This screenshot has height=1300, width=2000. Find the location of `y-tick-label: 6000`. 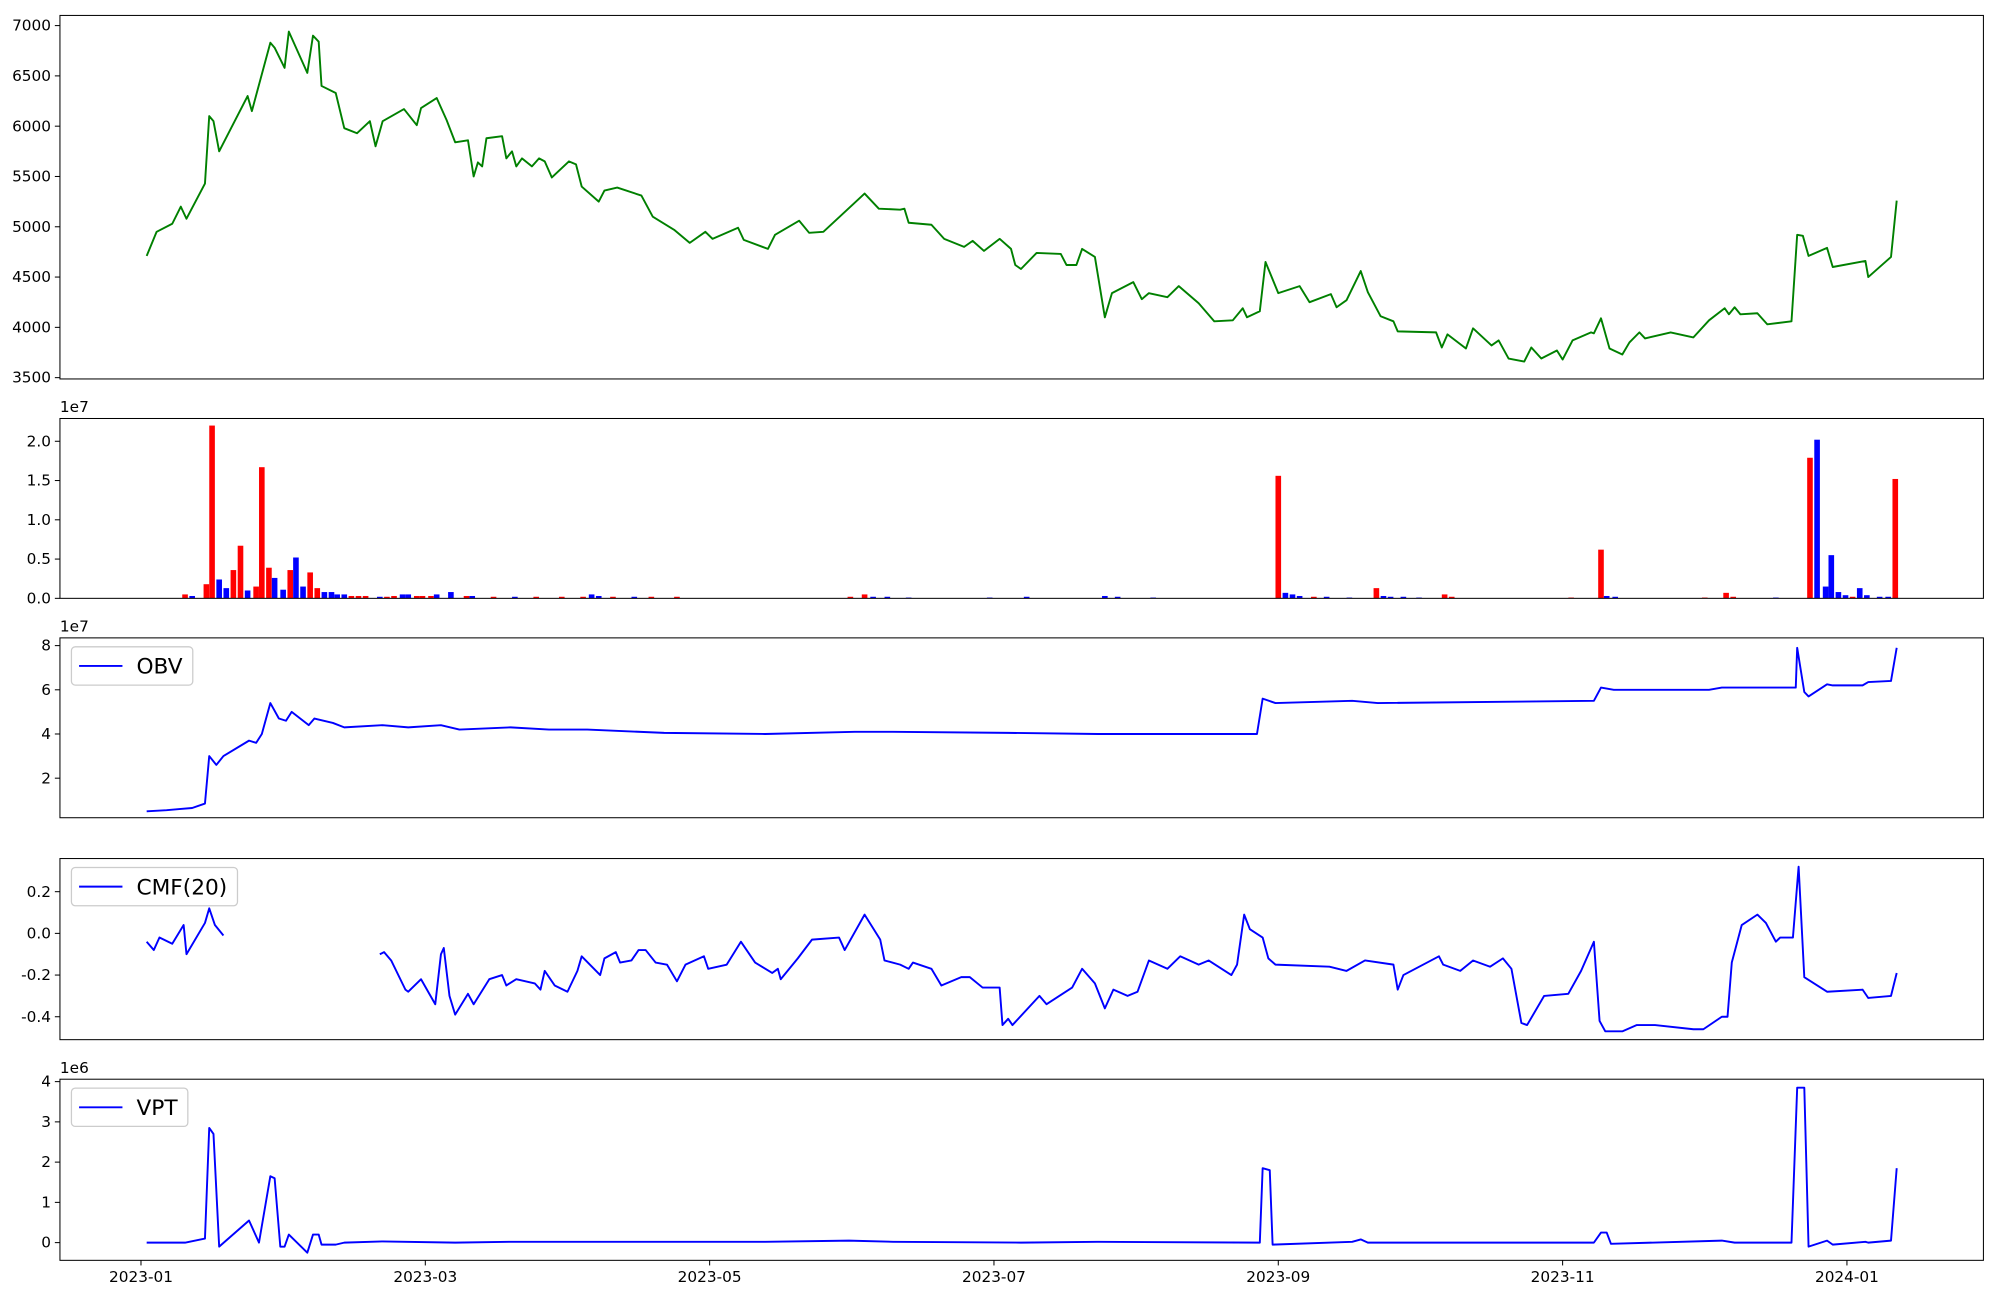

y-tick-label: 6000 is located at coordinates (31, 126).